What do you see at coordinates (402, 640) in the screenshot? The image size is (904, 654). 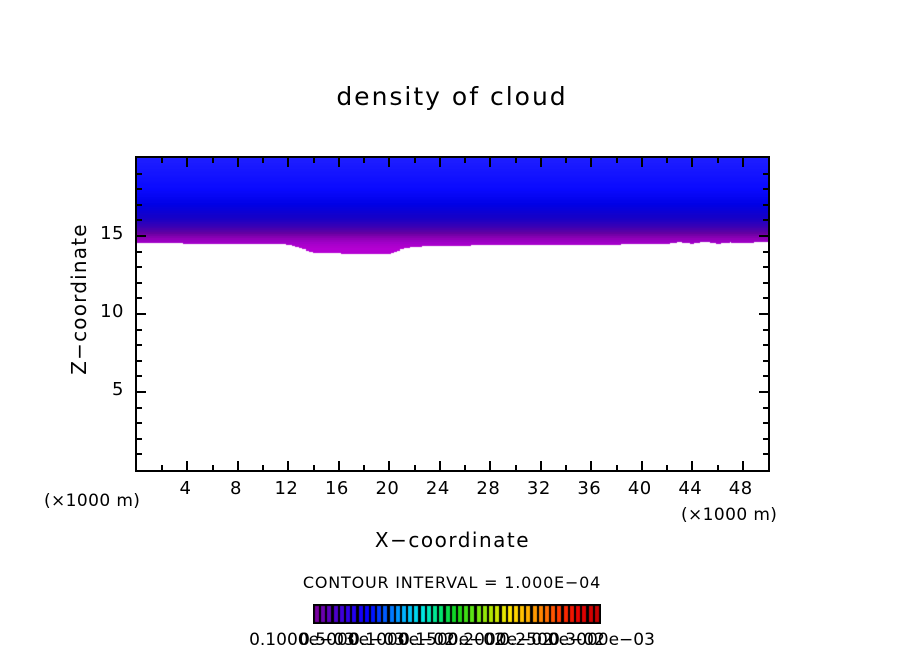 I see `colorbar-tick-label: 0.1000e−02` at bounding box center [402, 640].